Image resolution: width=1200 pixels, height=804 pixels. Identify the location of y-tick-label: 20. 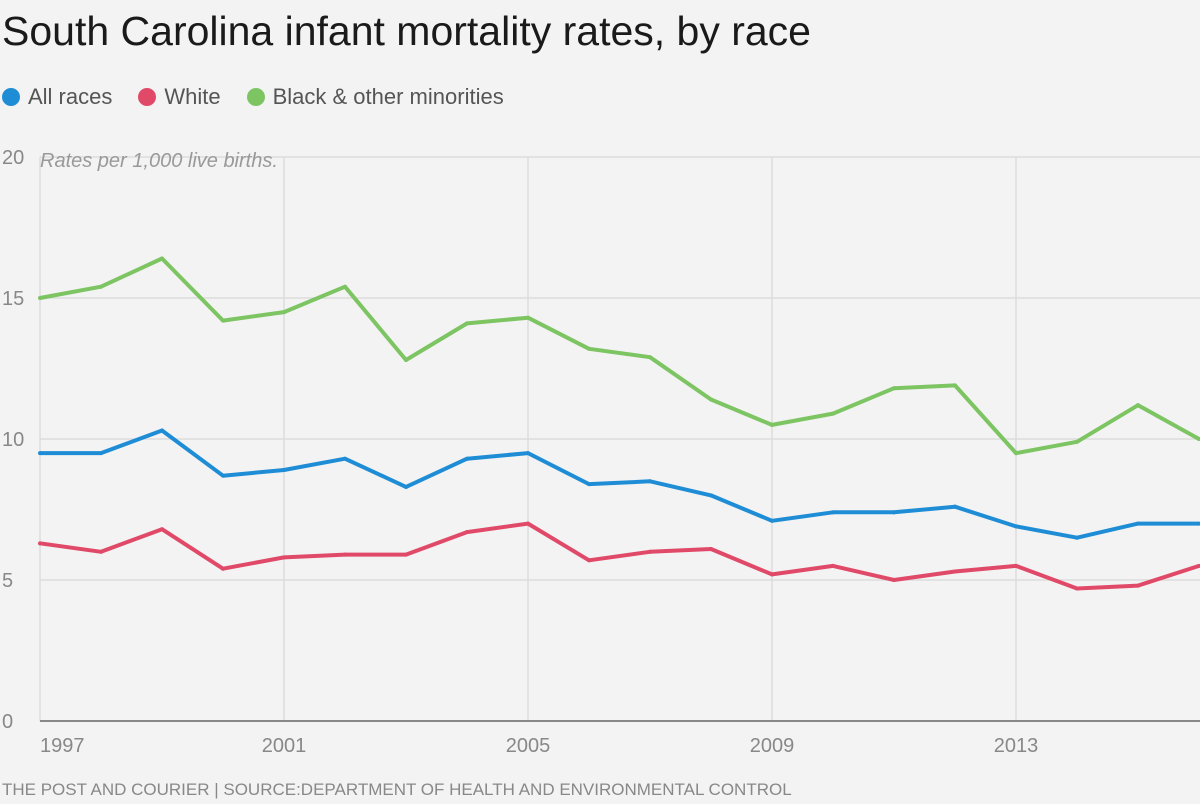
(13, 158).